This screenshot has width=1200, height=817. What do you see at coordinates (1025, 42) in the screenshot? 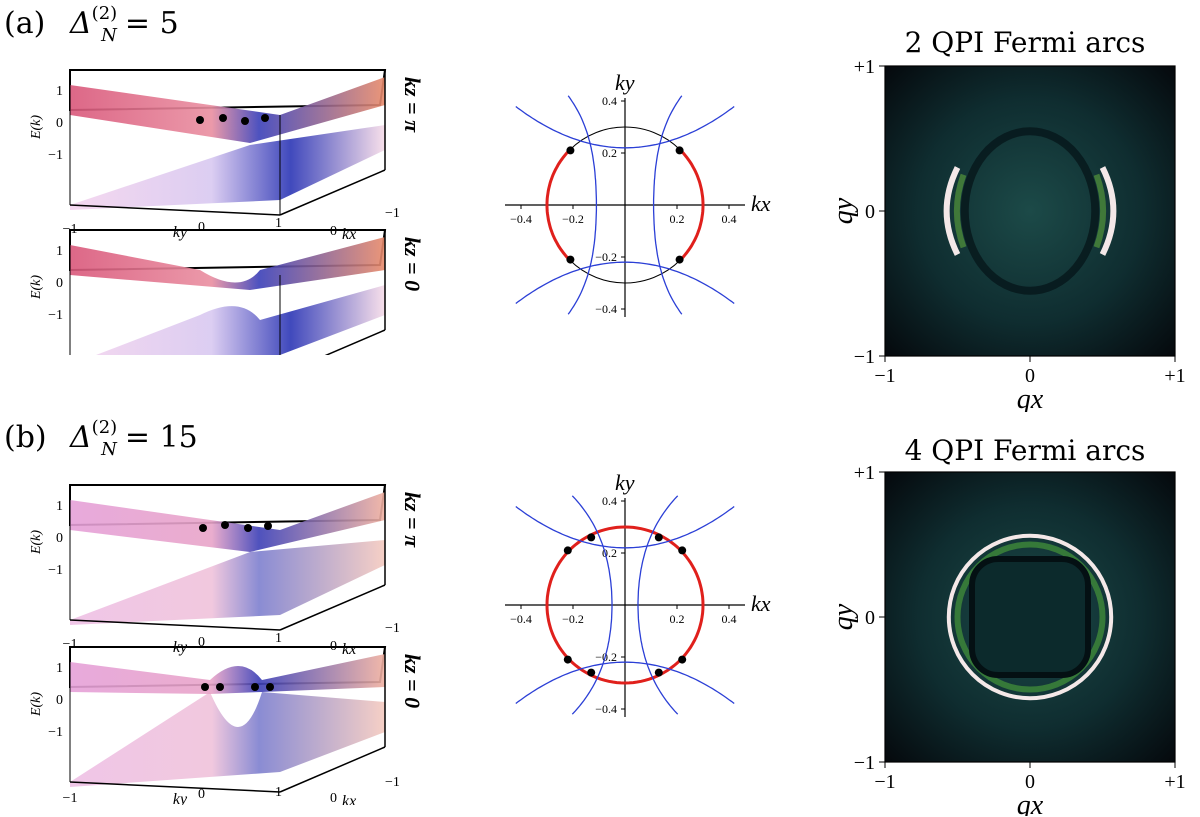
I see `qpi-title-a: 2 QPI Fermi arcs` at bounding box center [1025, 42].